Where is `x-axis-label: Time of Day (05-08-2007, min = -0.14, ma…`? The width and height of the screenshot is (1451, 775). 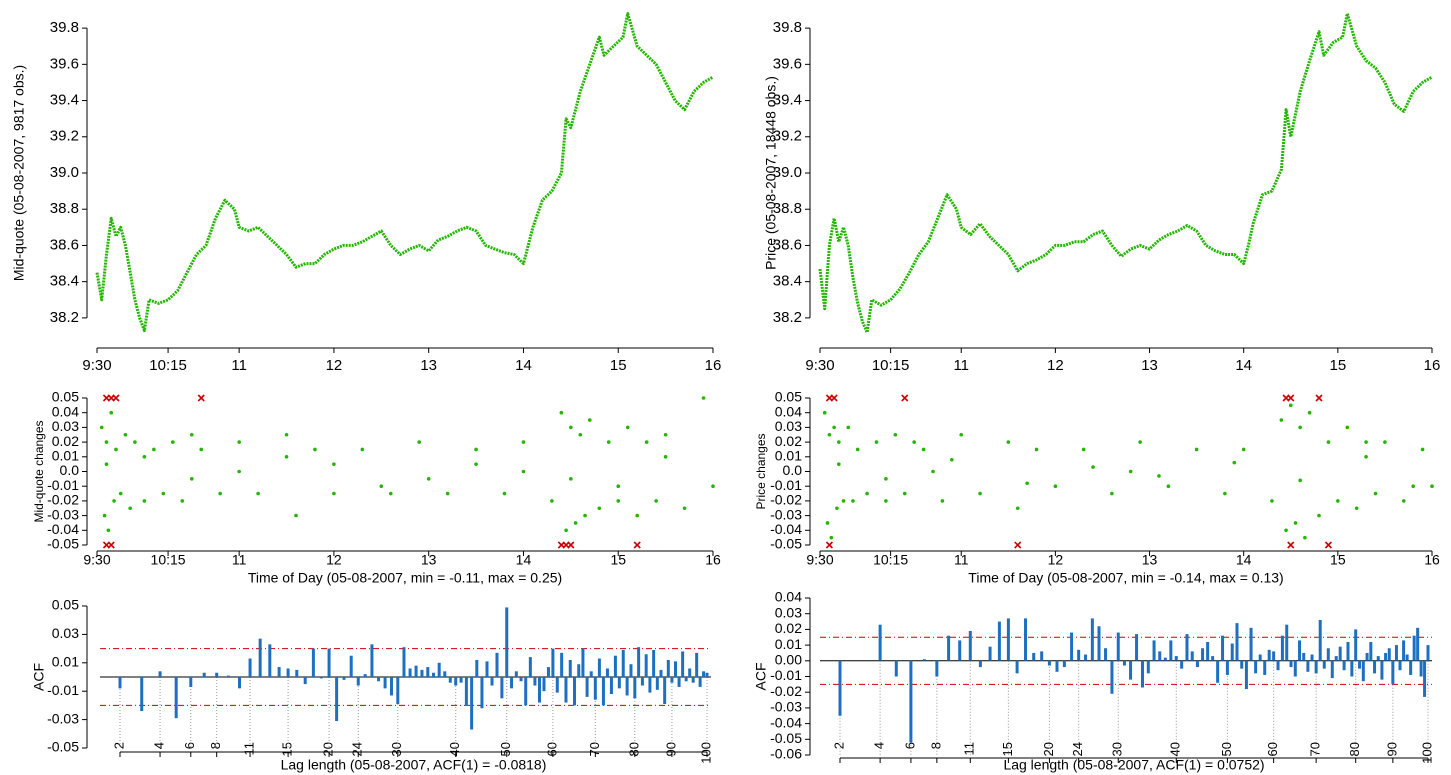
x-axis-label: Time of Day (05-08-2007, min = -0.14, ma… is located at coordinates (1125, 578).